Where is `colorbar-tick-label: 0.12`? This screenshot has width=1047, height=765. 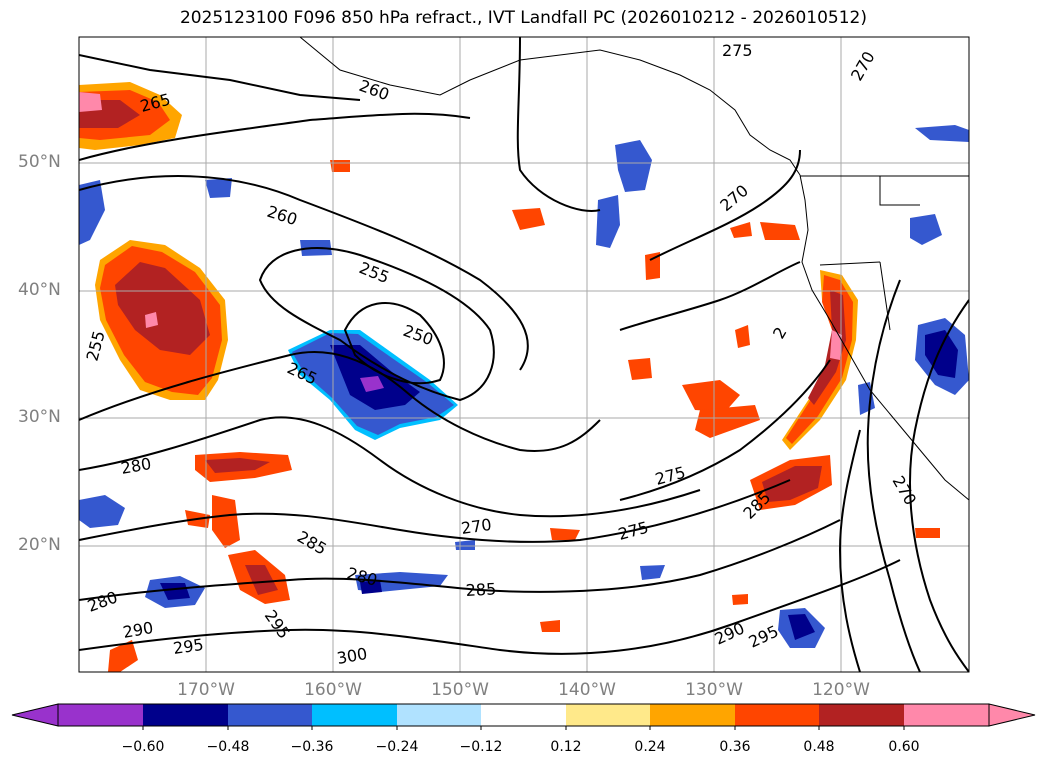 colorbar-tick-label: 0.12 is located at coordinates (566, 747).